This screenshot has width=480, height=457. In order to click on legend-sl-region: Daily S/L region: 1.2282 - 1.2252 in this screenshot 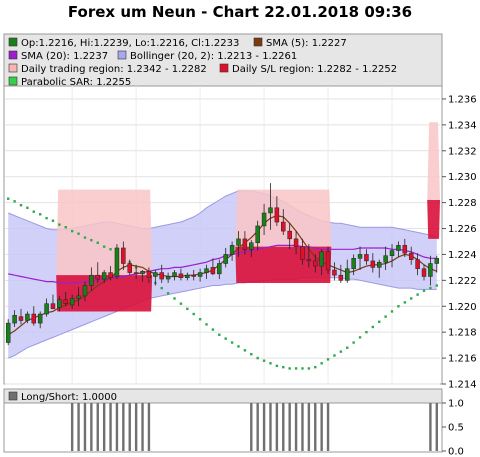, I will do `click(314, 69)`.